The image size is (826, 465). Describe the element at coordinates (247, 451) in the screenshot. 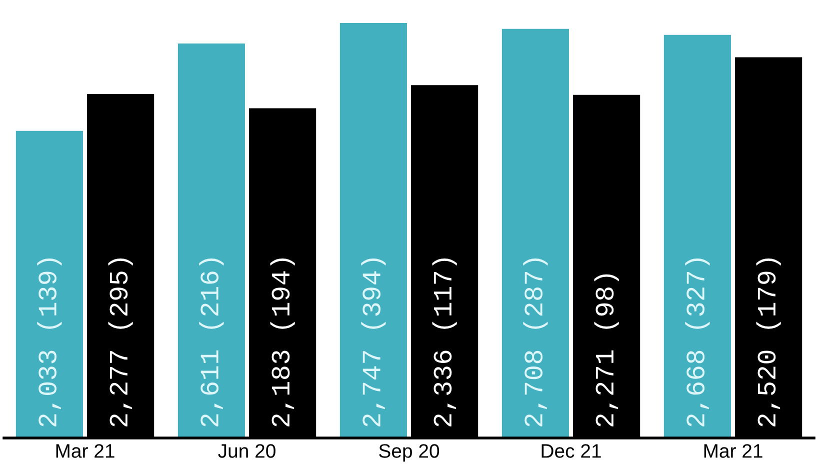

I see `x-tick-label: Jun 20` at that location.